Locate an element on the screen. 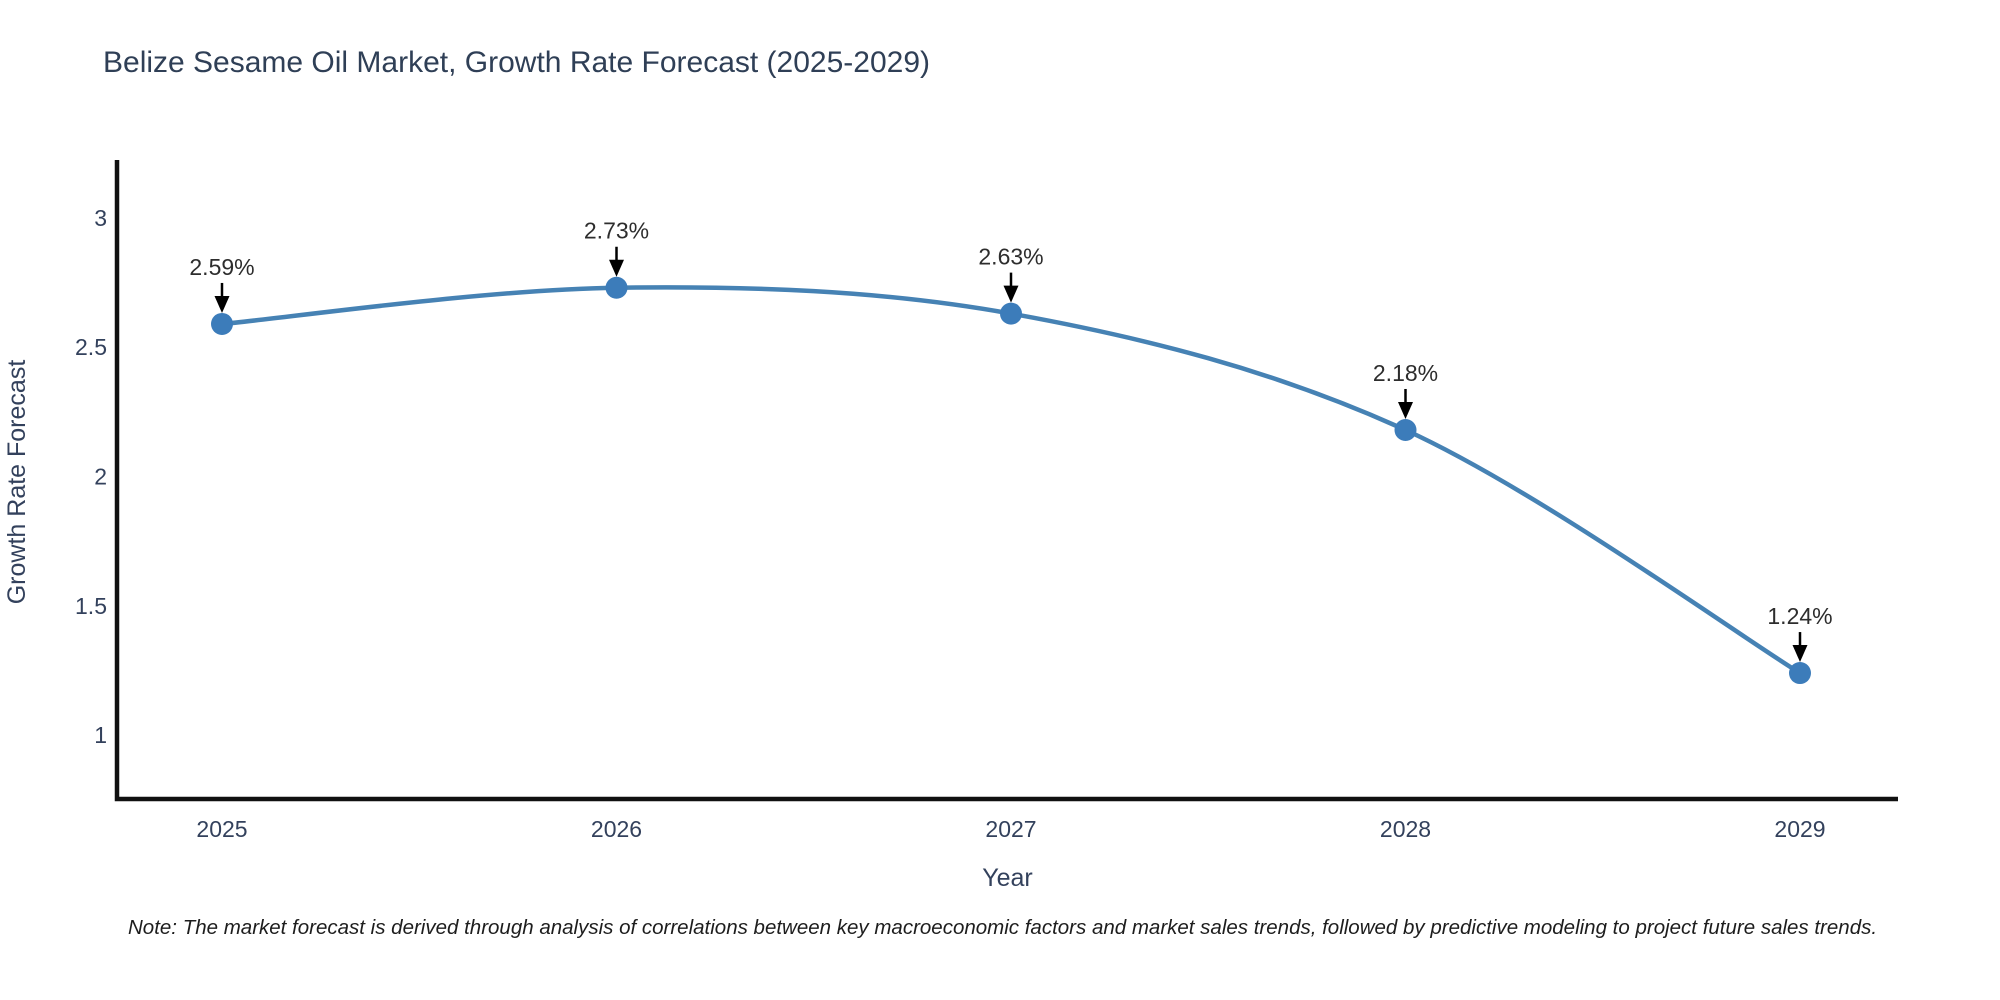 The width and height of the screenshot is (2000, 1000). x-tick-label: 2025 is located at coordinates (221, 829).